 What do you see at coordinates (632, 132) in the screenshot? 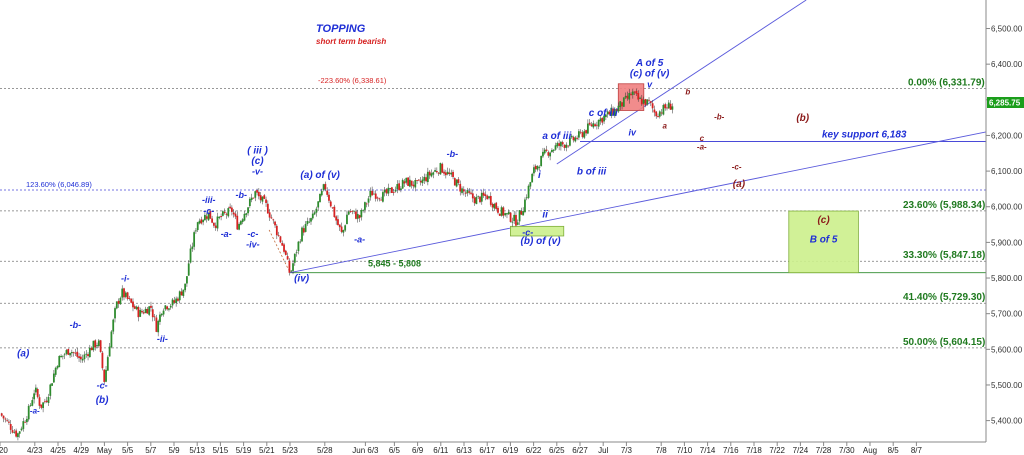
I see `wave-label: iv` at bounding box center [632, 132].